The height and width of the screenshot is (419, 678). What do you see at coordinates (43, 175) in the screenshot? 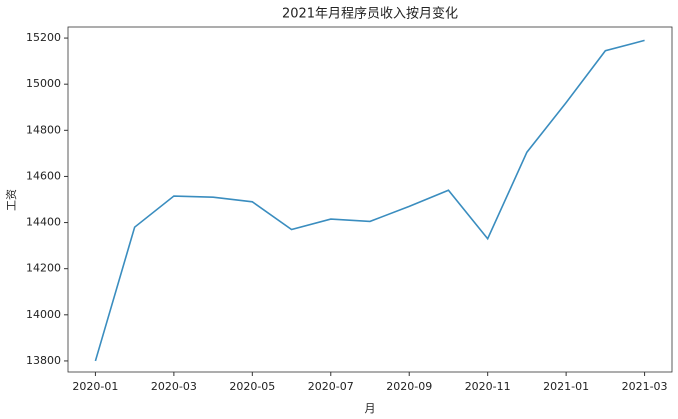
I see `y-tick-label: 14600` at bounding box center [43, 175].